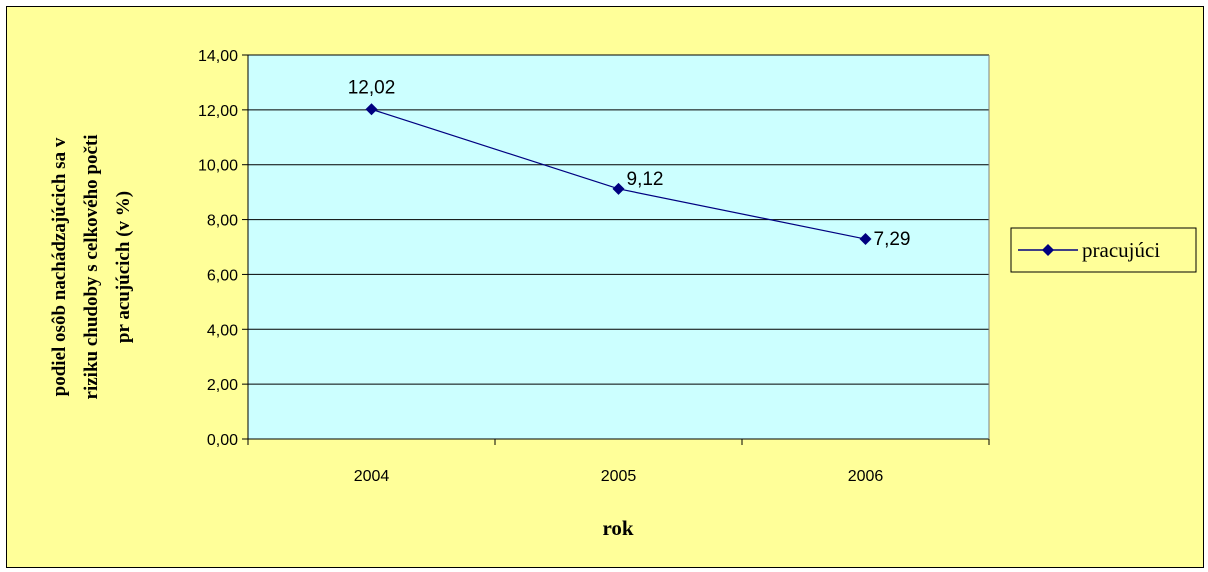  What do you see at coordinates (222, 440) in the screenshot?
I see `y-tick-label: 0,00` at bounding box center [222, 440].